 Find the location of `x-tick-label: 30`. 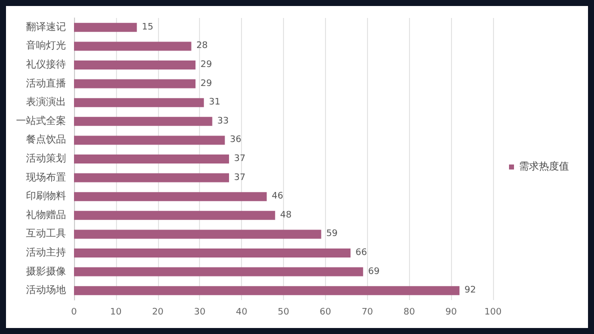

x-tick-label: 30 is located at coordinates (200, 313).